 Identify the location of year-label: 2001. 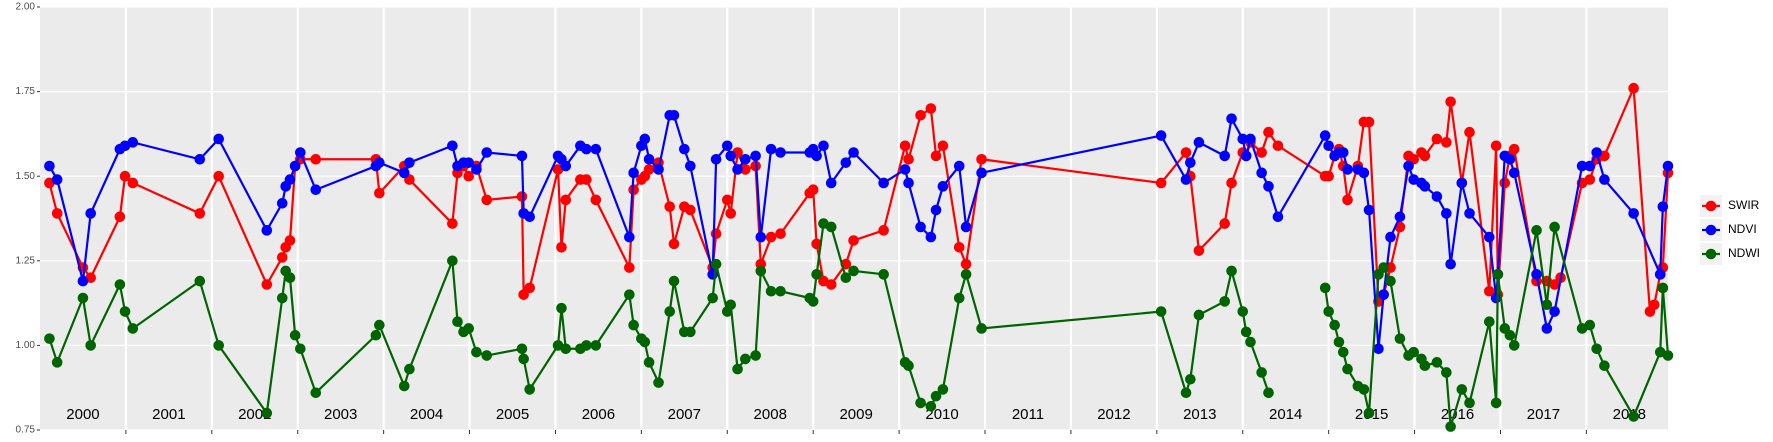
(168, 414).